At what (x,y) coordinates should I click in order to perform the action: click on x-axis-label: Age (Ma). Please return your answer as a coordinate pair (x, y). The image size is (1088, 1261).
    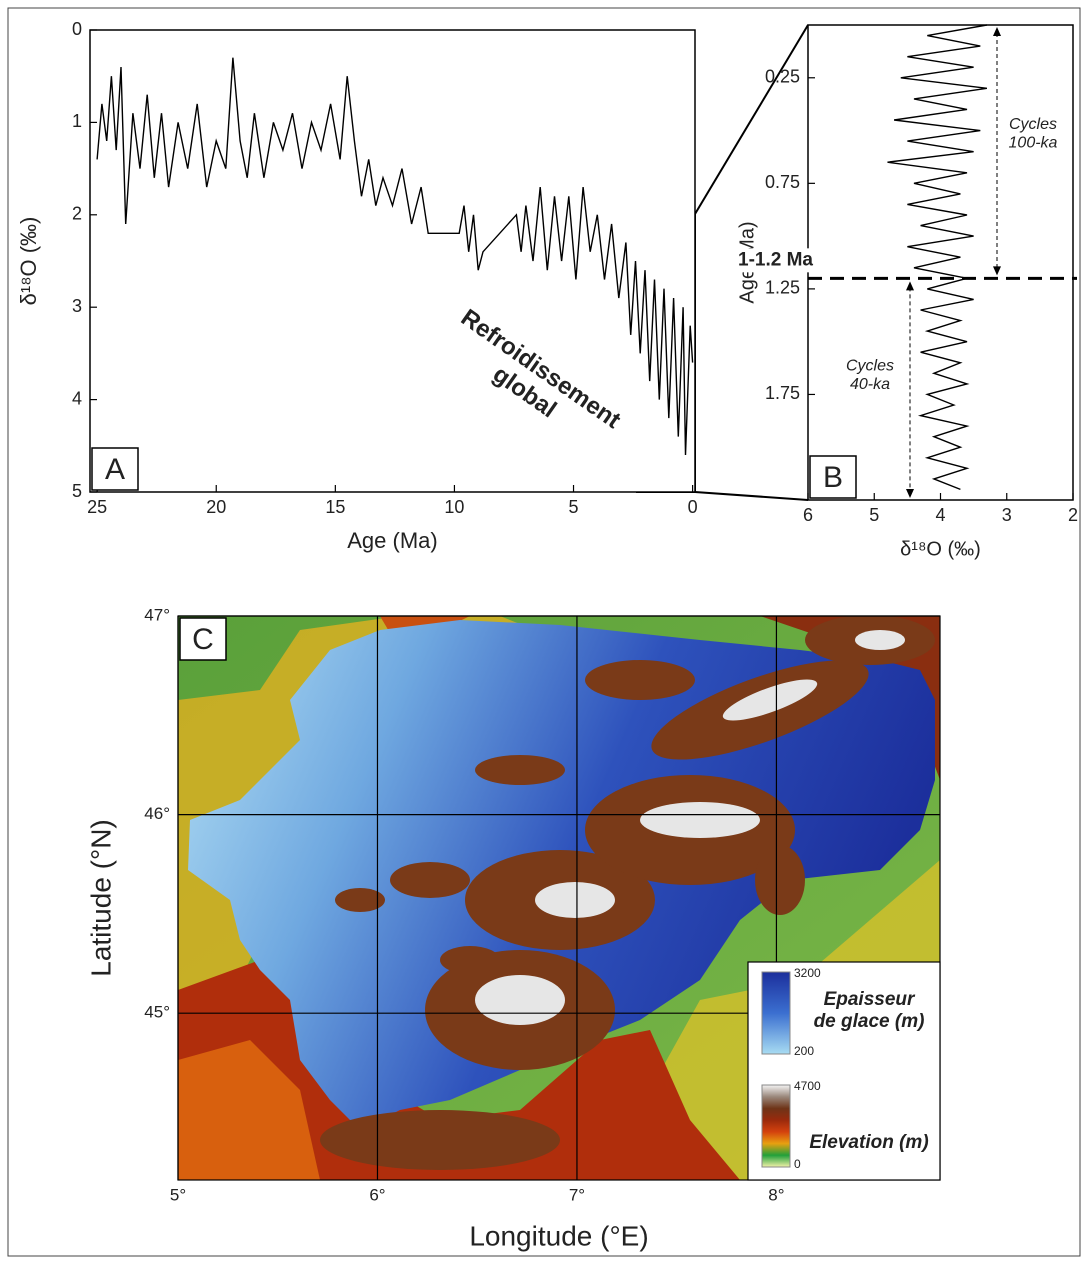
    Looking at the image, I should click on (392, 540).